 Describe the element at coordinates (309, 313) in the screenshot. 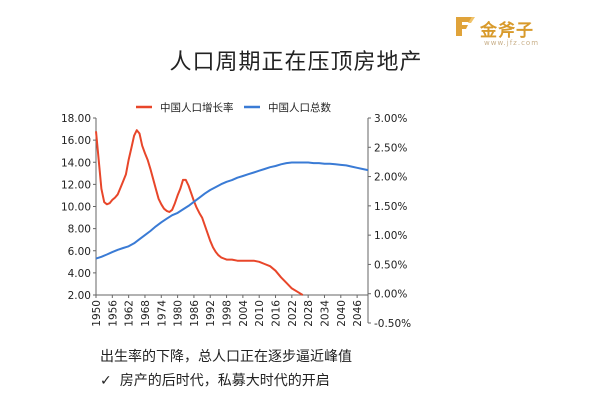

I see `x-axis-tick-label: 2028` at that location.